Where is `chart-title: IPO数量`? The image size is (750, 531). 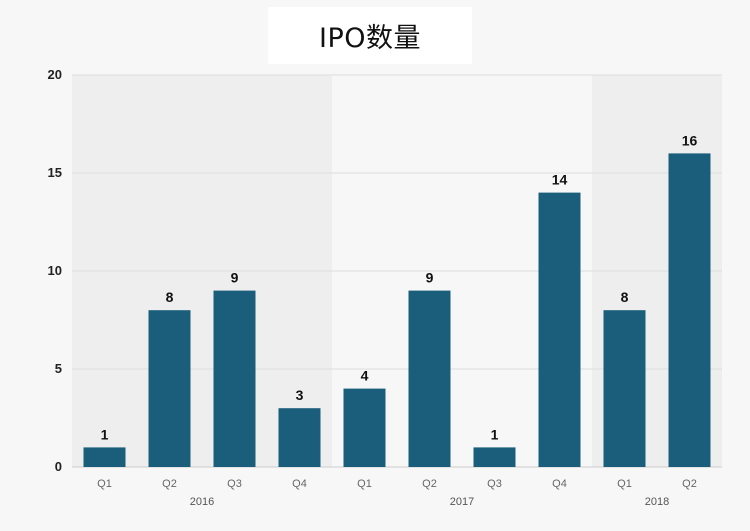 chart-title: IPO数量 is located at coordinates (370, 38).